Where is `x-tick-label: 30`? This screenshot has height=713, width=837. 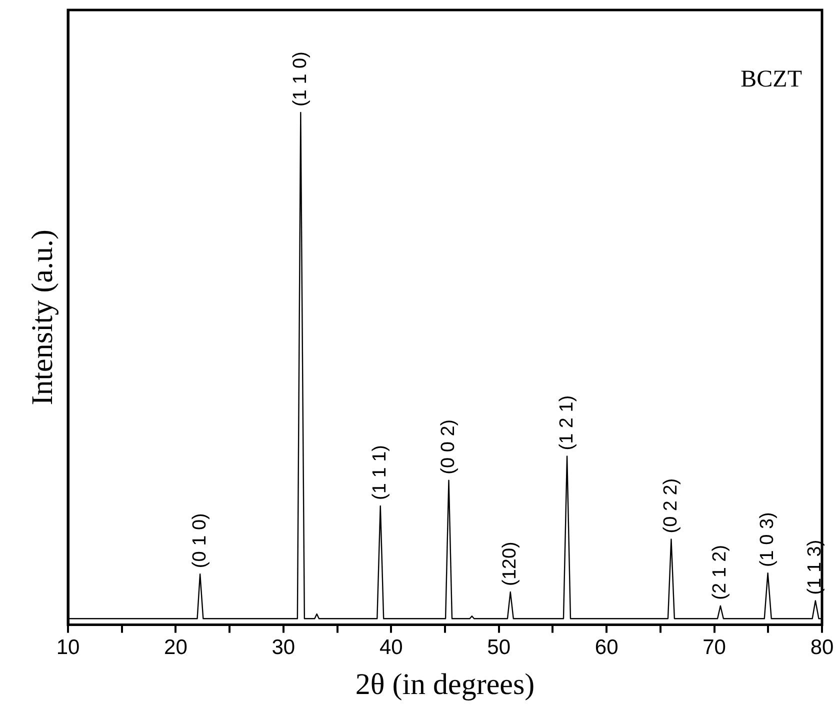
x-tick-label: 30 is located at coordinates (284, 648).